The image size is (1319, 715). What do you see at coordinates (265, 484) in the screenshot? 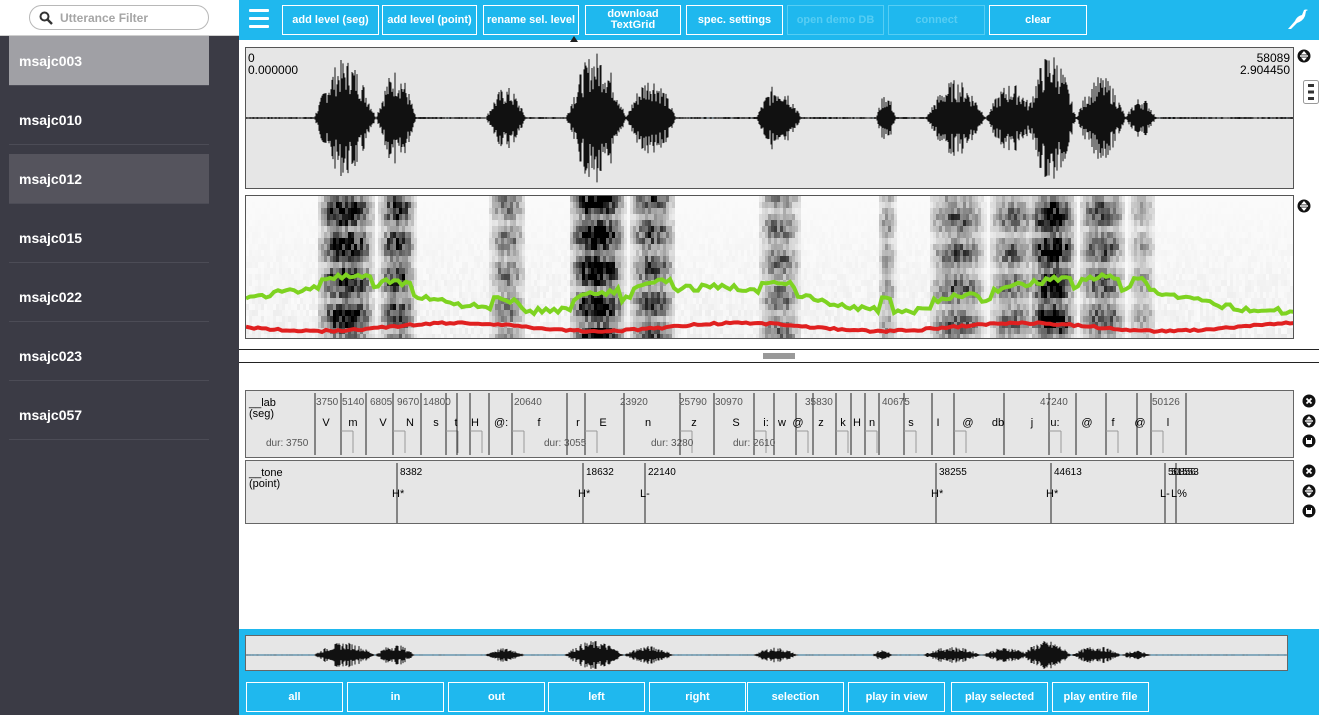
I see `level-type: (point)` at bounding box center [265, 484].